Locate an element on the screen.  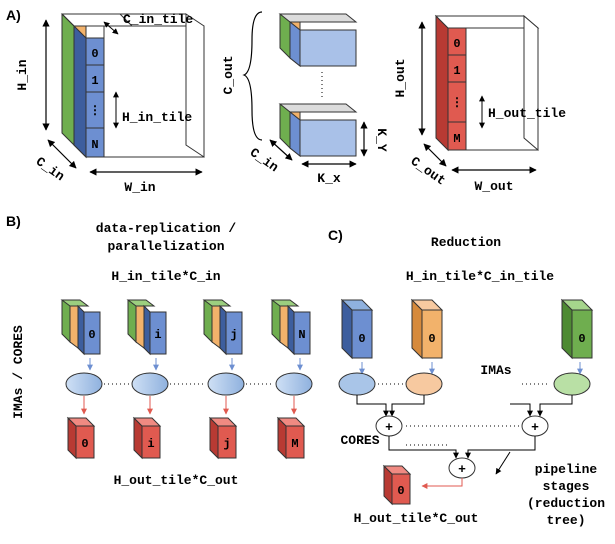
panel-c-input-label: H_in_tile*C_in_tile is located at coordinates (480, 276).